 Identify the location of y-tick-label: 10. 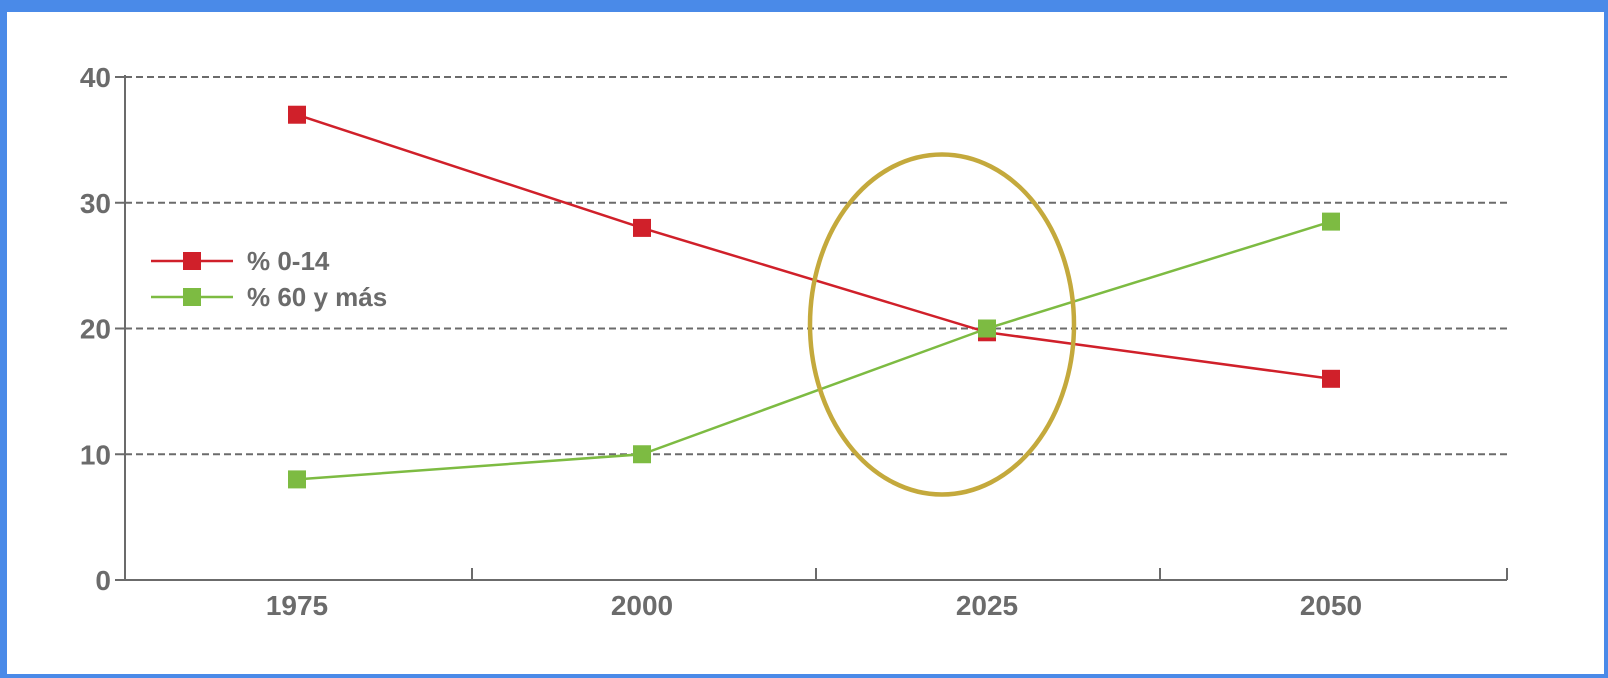
(95, 454).